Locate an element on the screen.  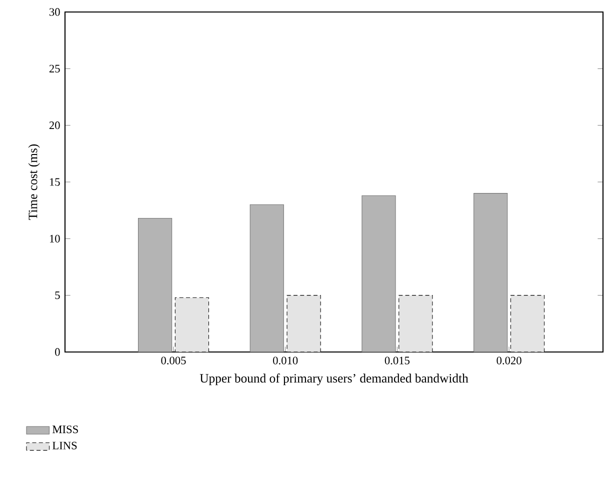
y-tick-label: 20 is located at coordinates (54, 126).